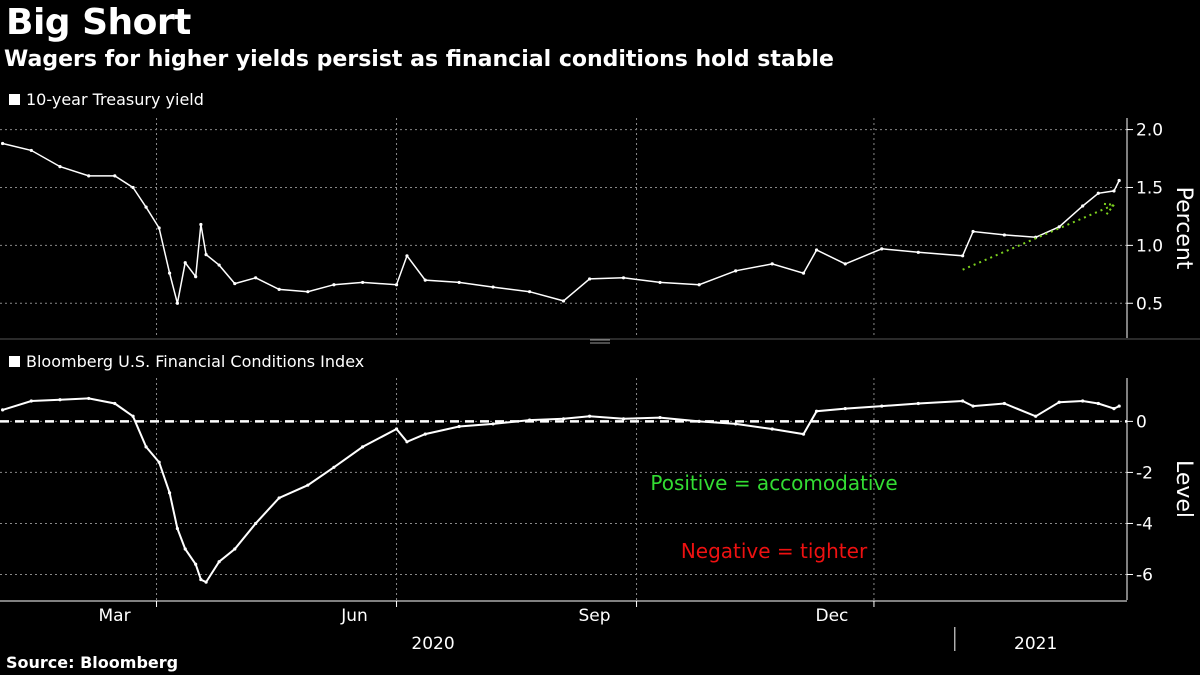 This screenshot has width=1200, height=675. I want to click on x-tick-label: Mar, so click(114, 616).